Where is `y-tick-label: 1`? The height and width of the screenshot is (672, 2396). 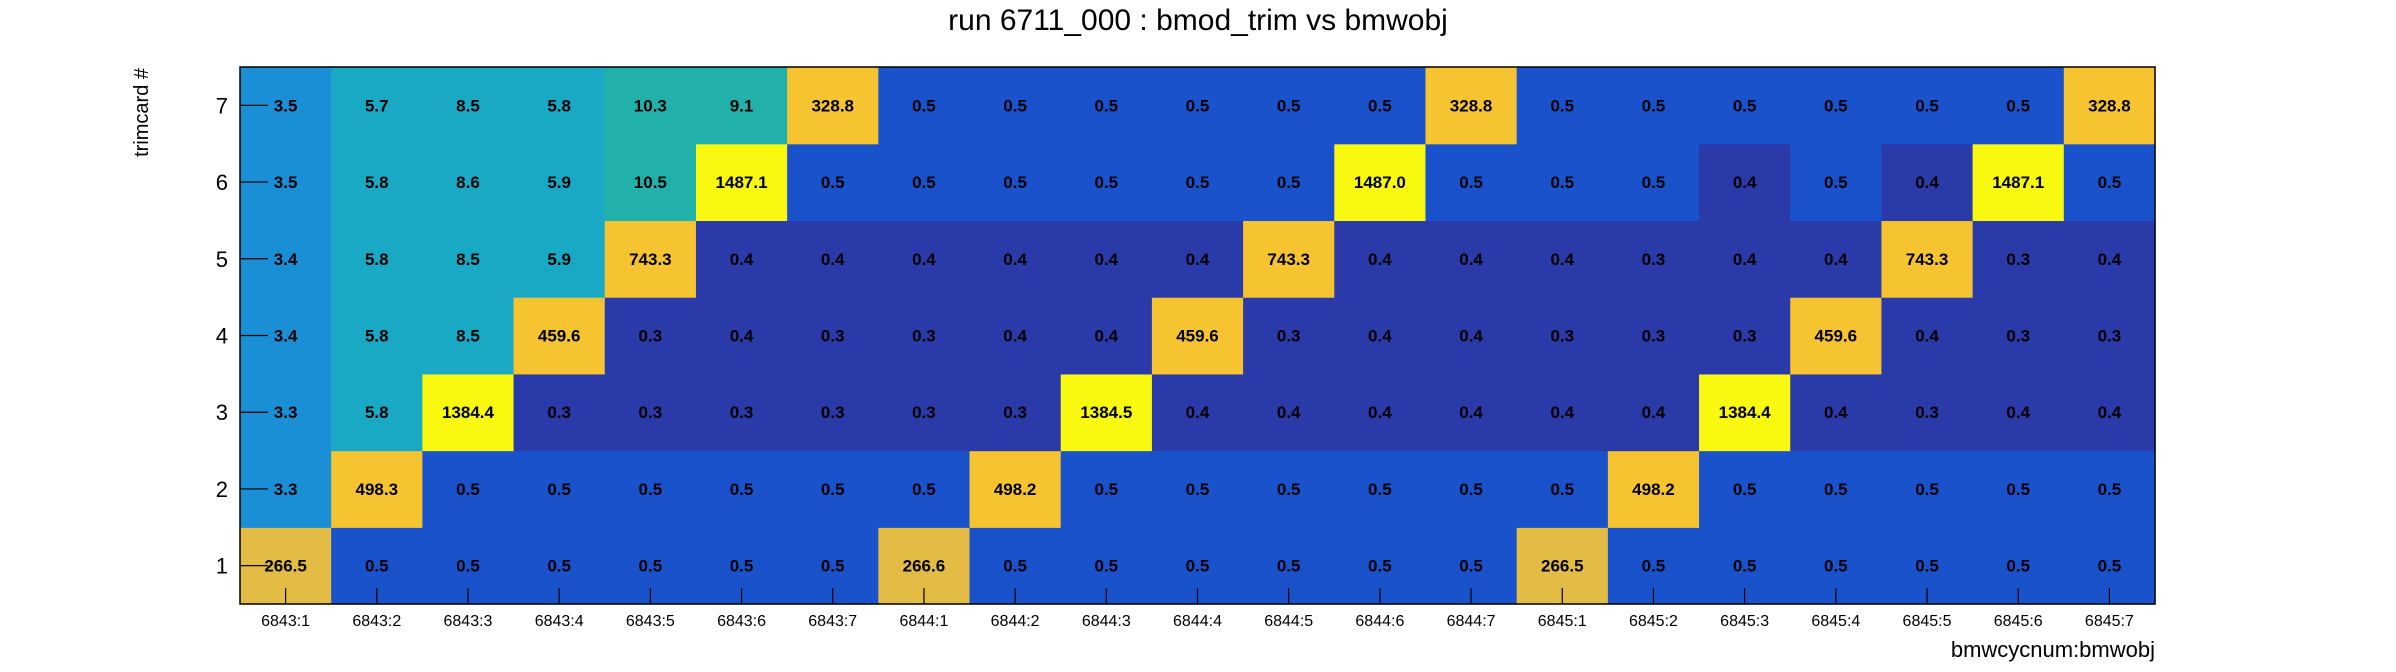
y-tick-label: 1 is located at coordinates (222, 566).